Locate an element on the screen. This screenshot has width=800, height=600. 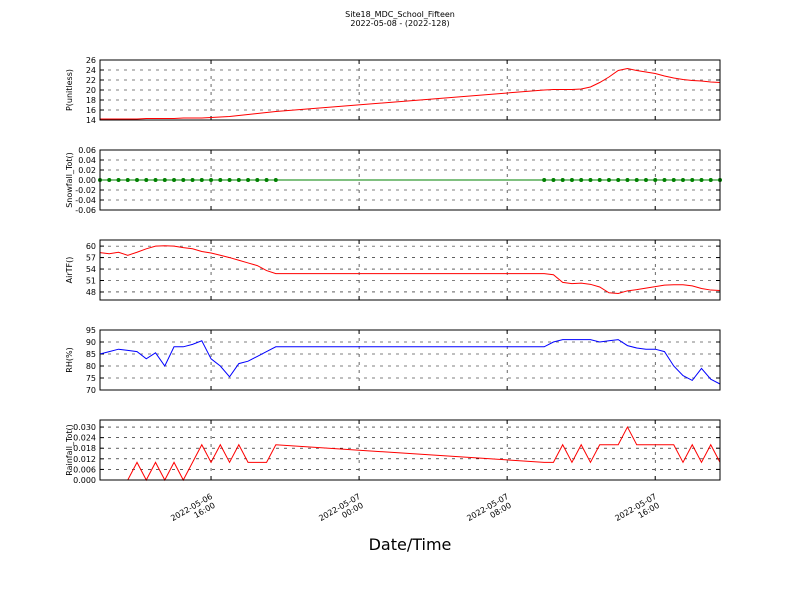
y-axis-label: Snowfall_Tot() is located at coordinates (69, 180).